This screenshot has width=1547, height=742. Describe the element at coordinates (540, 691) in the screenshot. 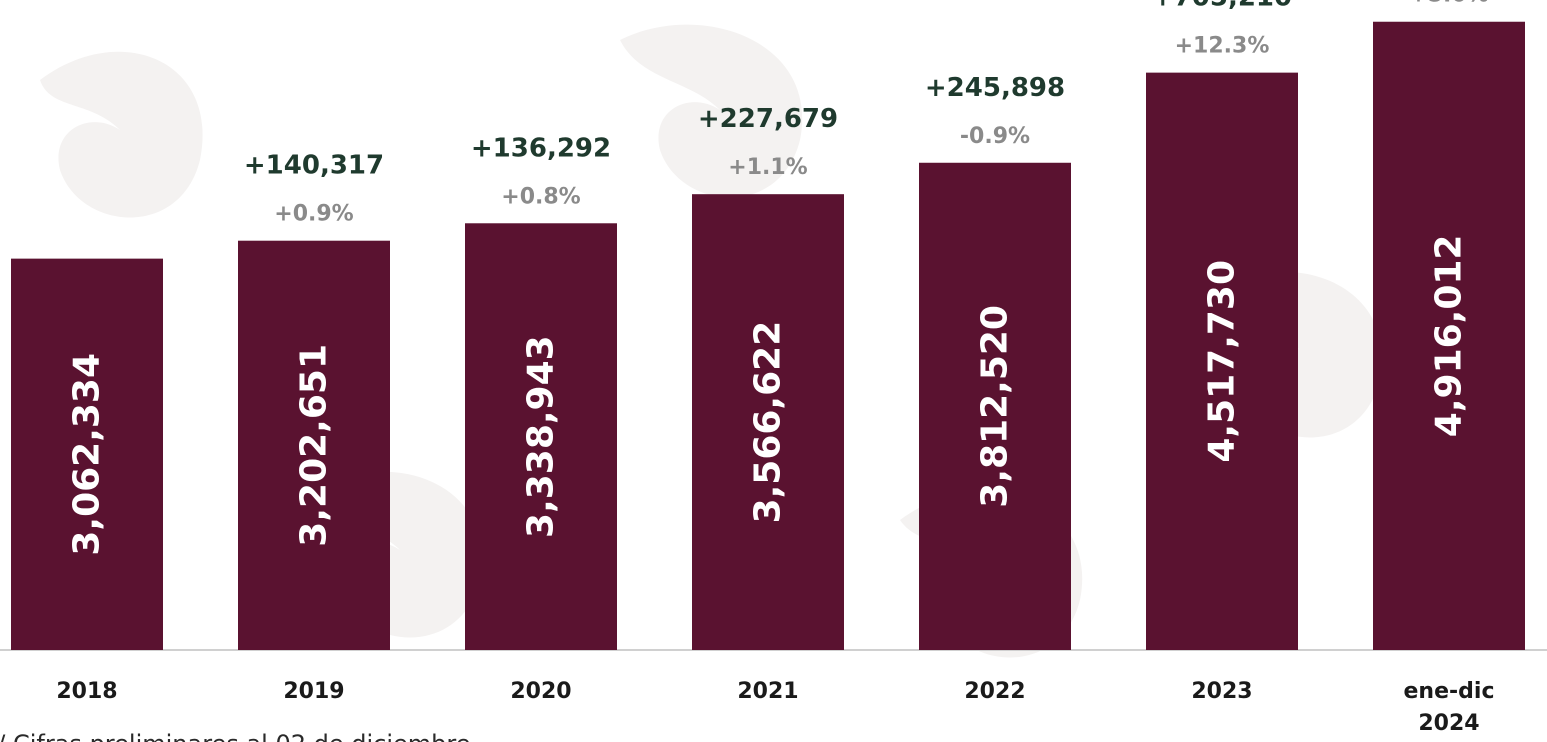

I see `category-label-2: 2020` at that location.